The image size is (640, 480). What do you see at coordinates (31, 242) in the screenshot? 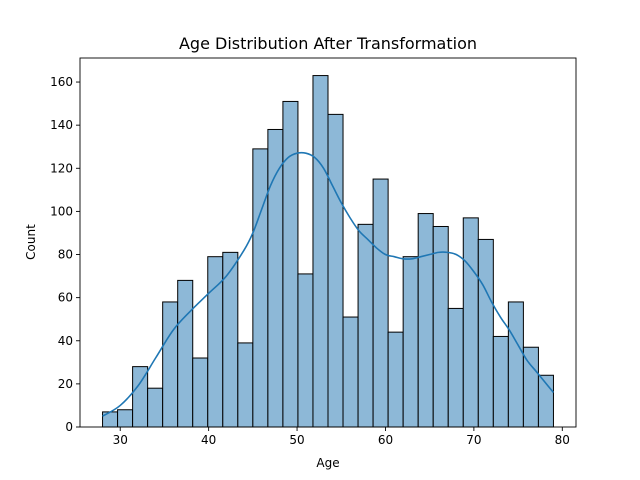
I see `y-axis-label: Count` at bounding box center [31, 242].